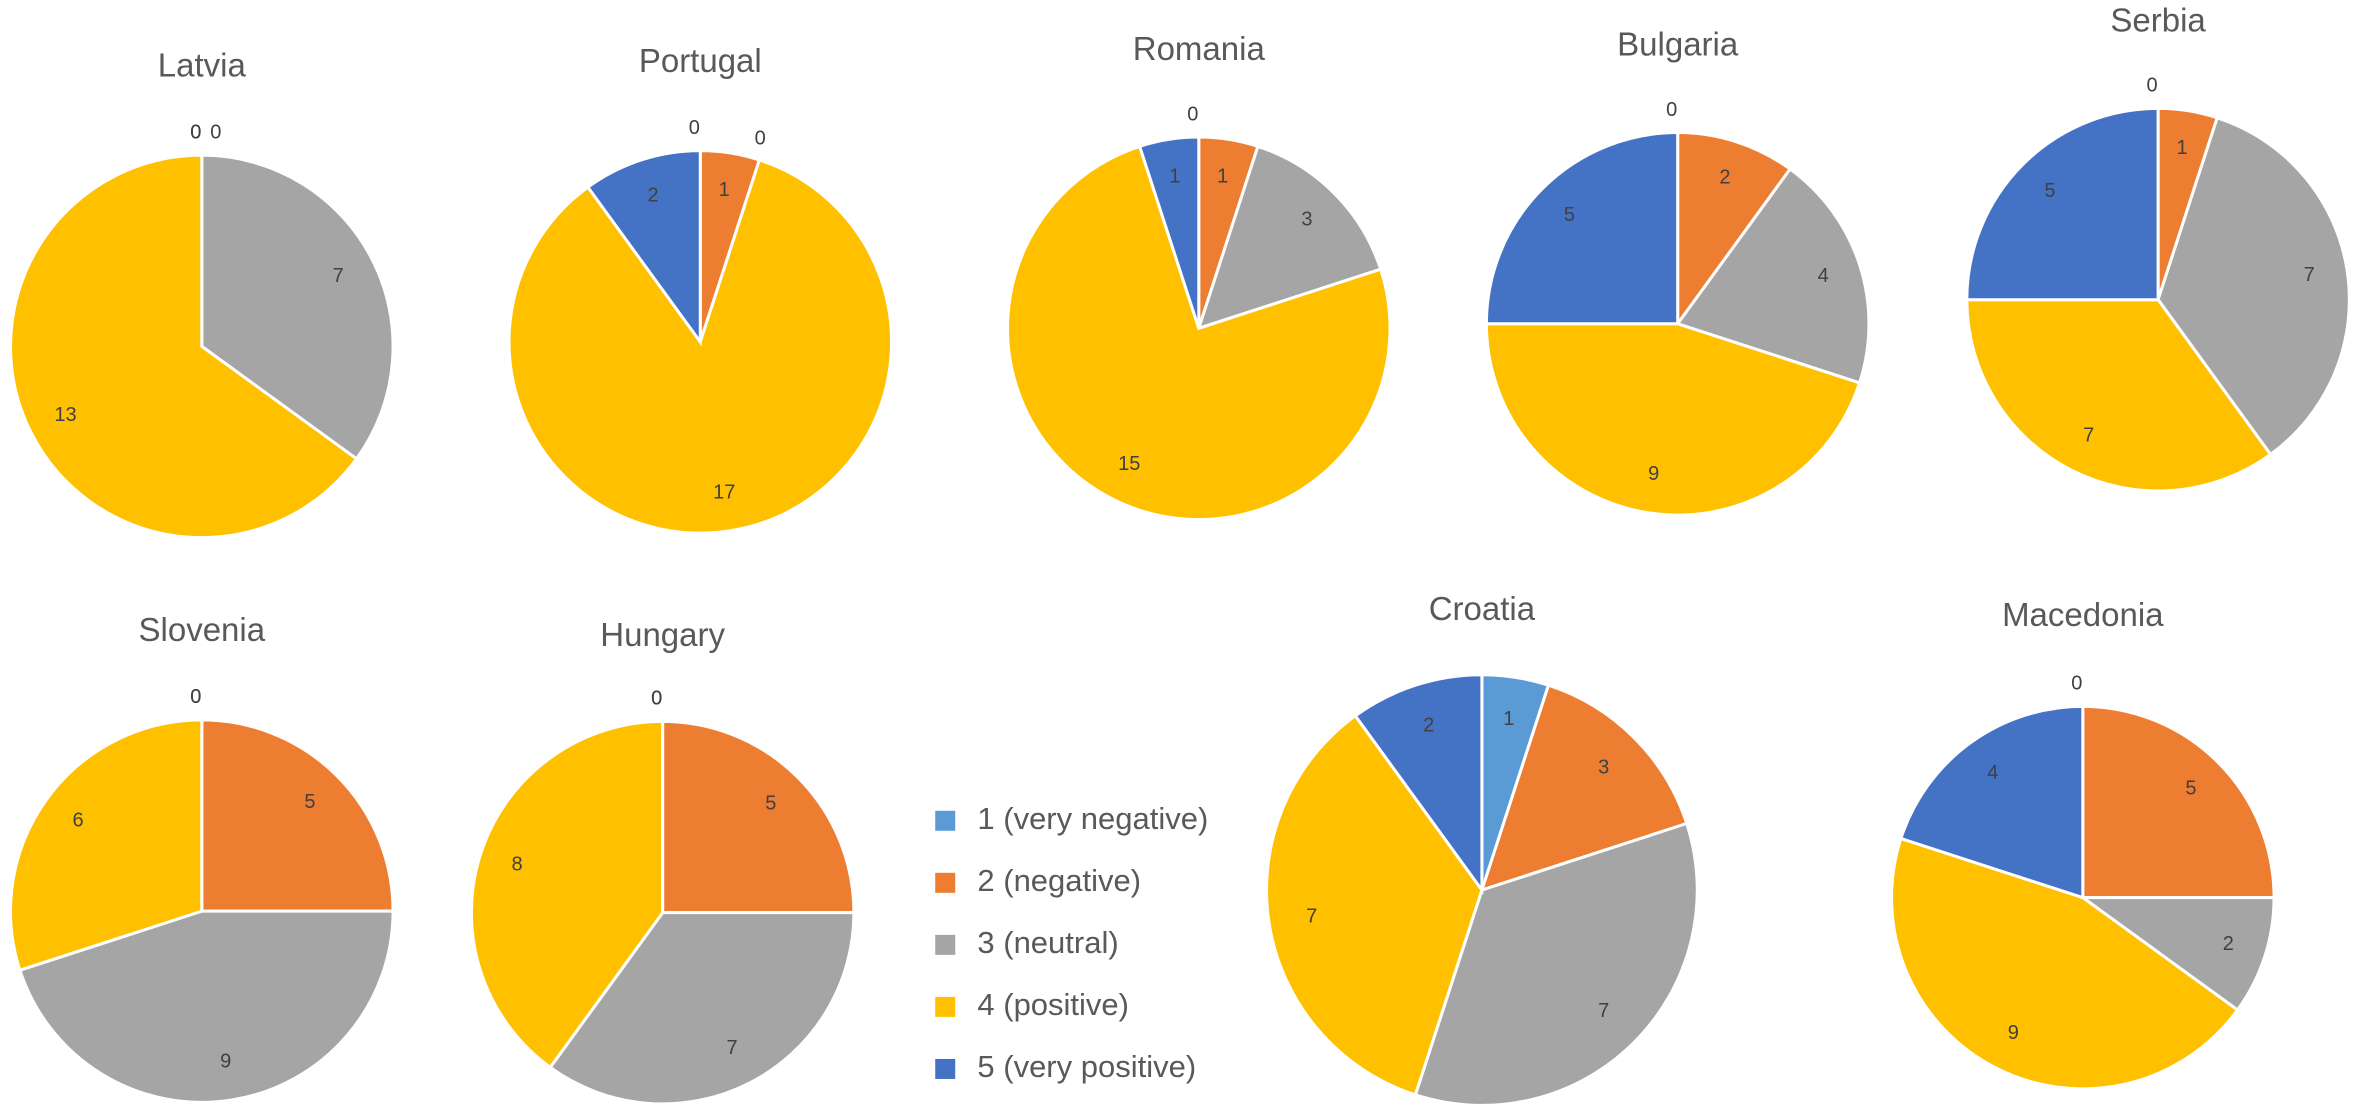 This screenshot has height=1105, width=2362. What do you see at coordinates (65, 415) in the screenshot?
I see `data-label: 13` at bounding box center [65, 415].